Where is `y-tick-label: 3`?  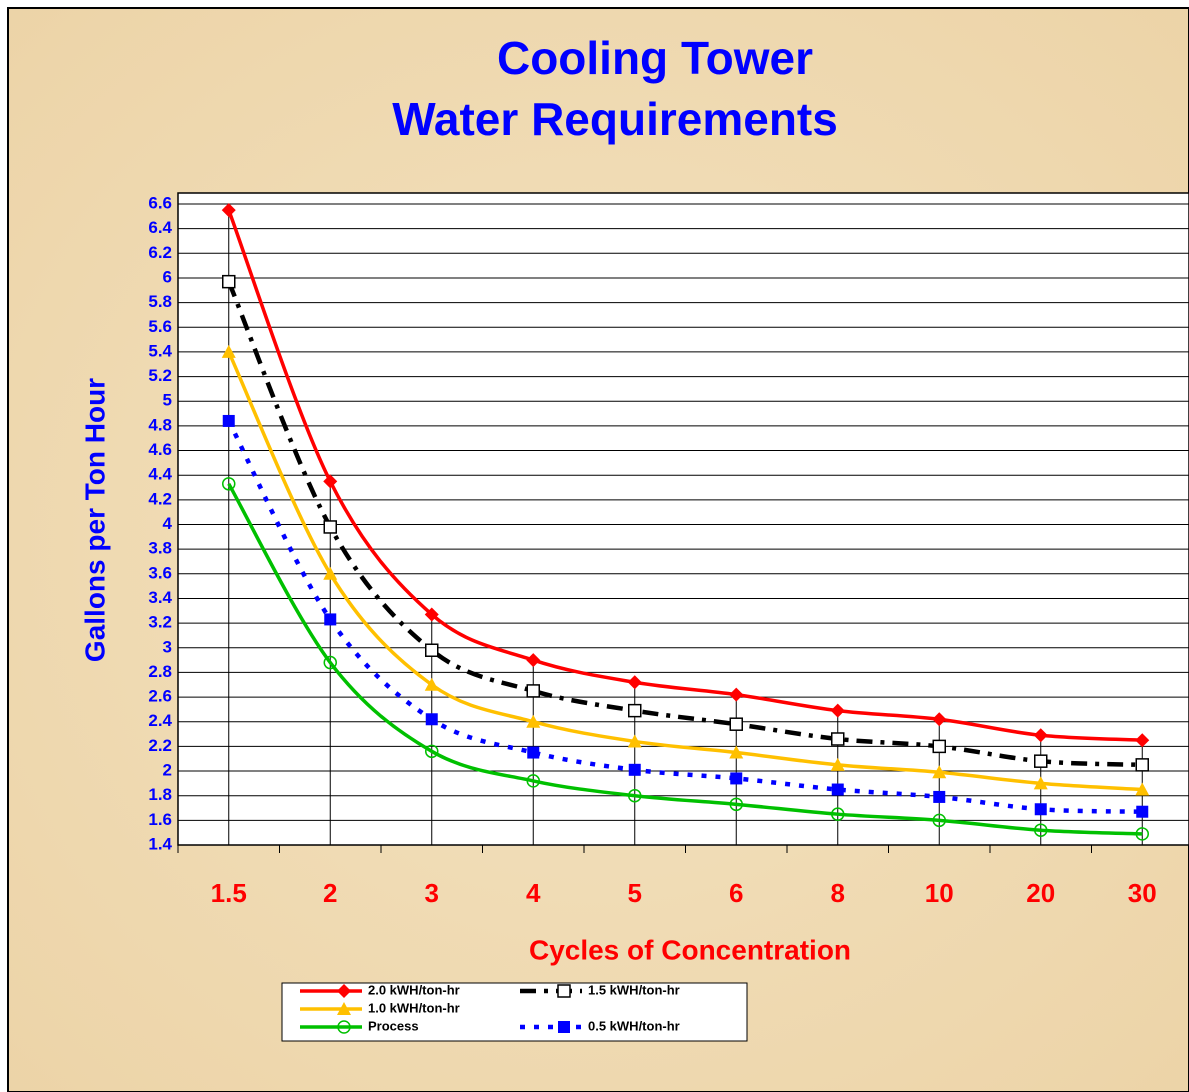 y-tick-label: 3 is located at coordinates (167, 646).